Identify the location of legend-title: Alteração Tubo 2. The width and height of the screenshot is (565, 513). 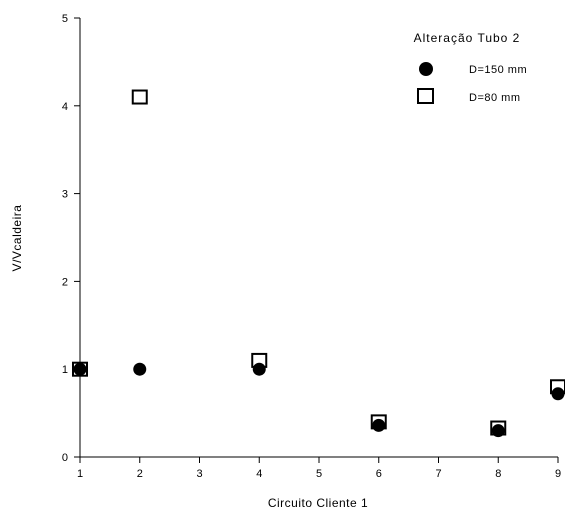
(467, 38).